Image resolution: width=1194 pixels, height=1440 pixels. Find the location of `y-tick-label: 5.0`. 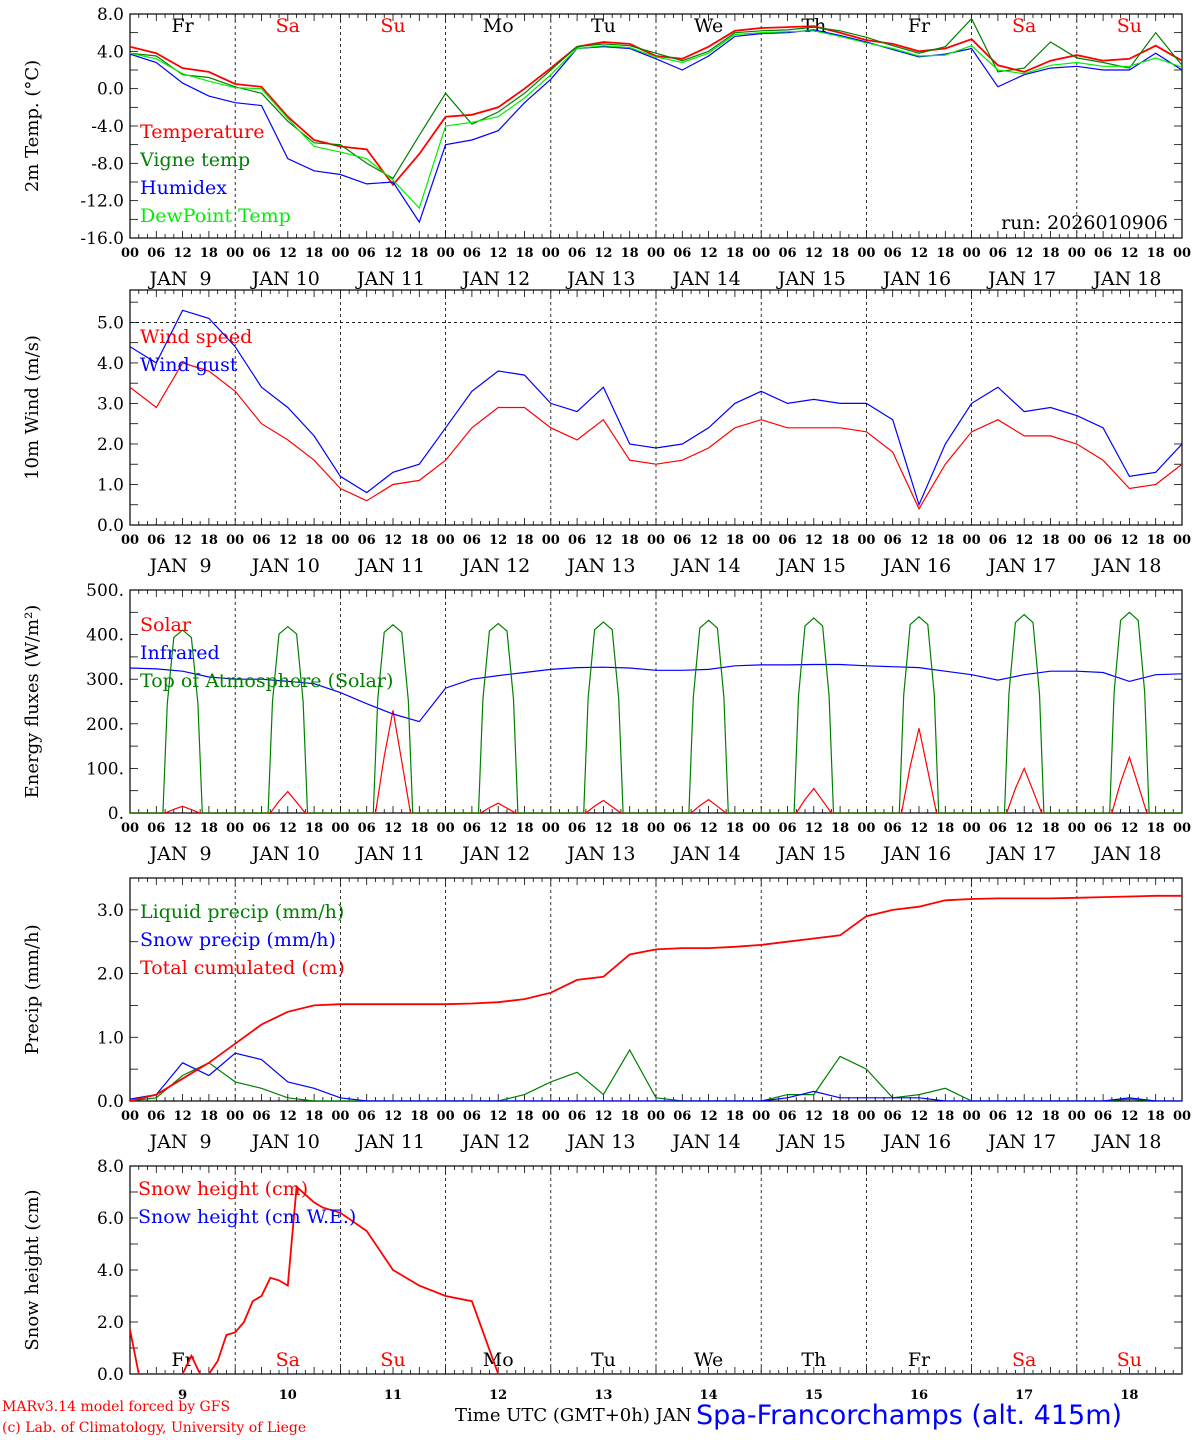

y-tick-label: 5.0 is located at coordinates (110, 323).